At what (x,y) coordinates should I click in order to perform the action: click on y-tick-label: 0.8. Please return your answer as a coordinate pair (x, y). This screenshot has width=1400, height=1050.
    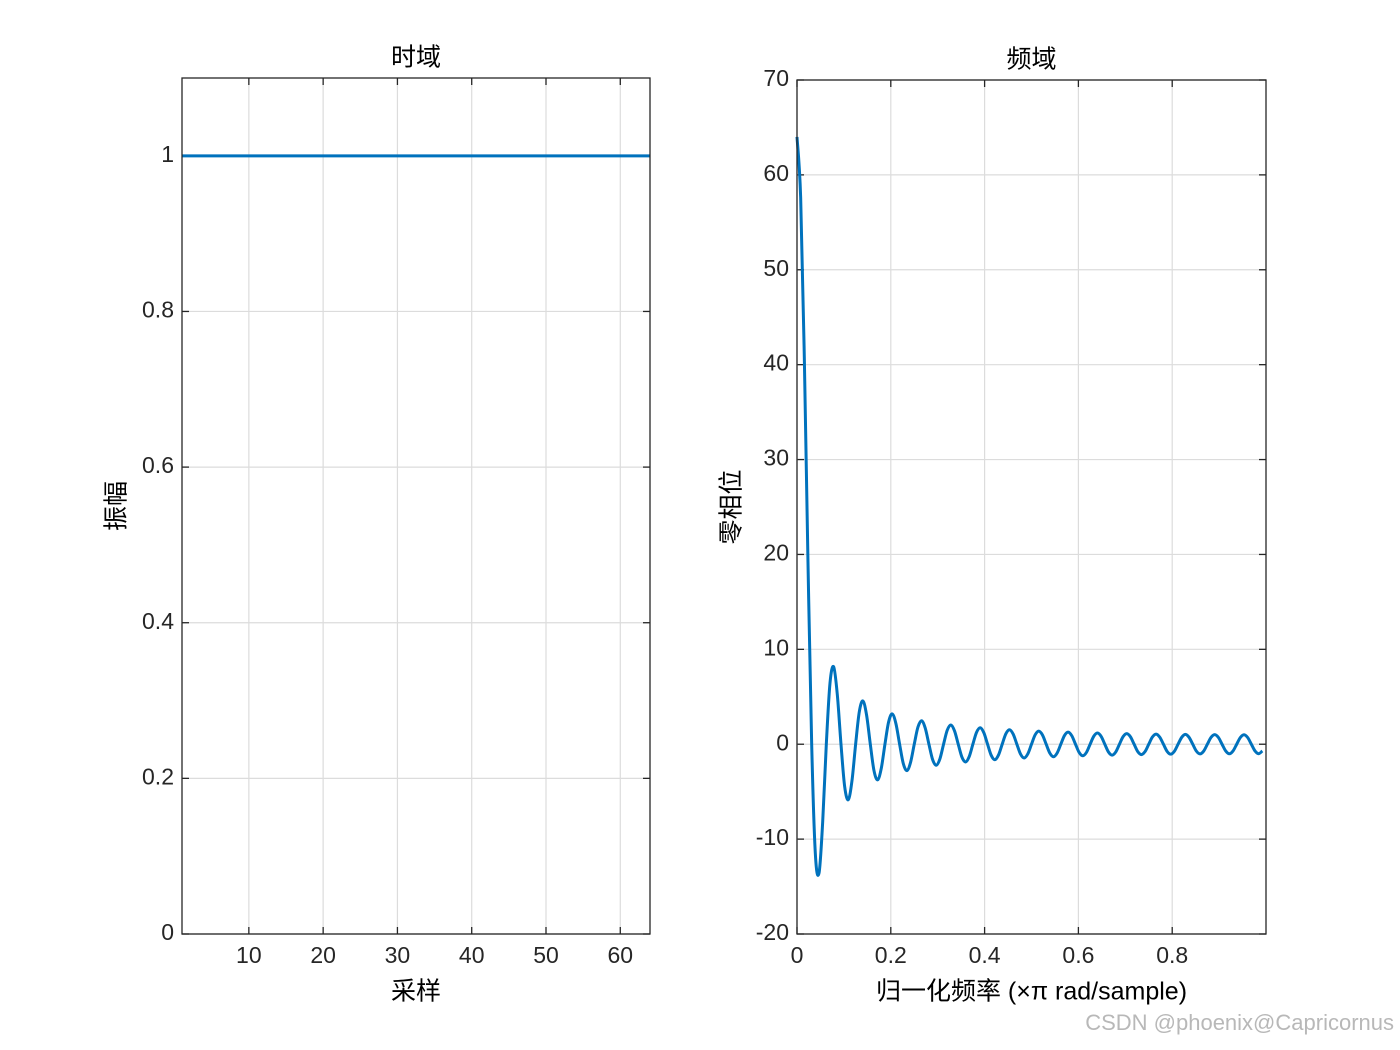
    Looking at the image, I should click on (158, 310).